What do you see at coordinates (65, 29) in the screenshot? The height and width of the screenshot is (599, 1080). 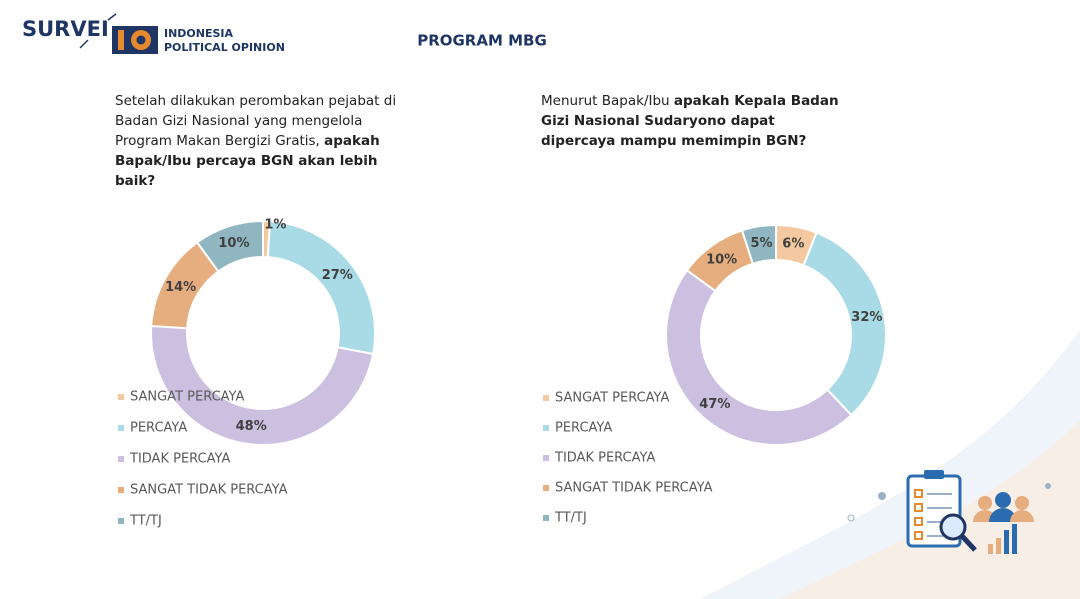 I see `brand: SURVEI` at bounding box center [65, 29].